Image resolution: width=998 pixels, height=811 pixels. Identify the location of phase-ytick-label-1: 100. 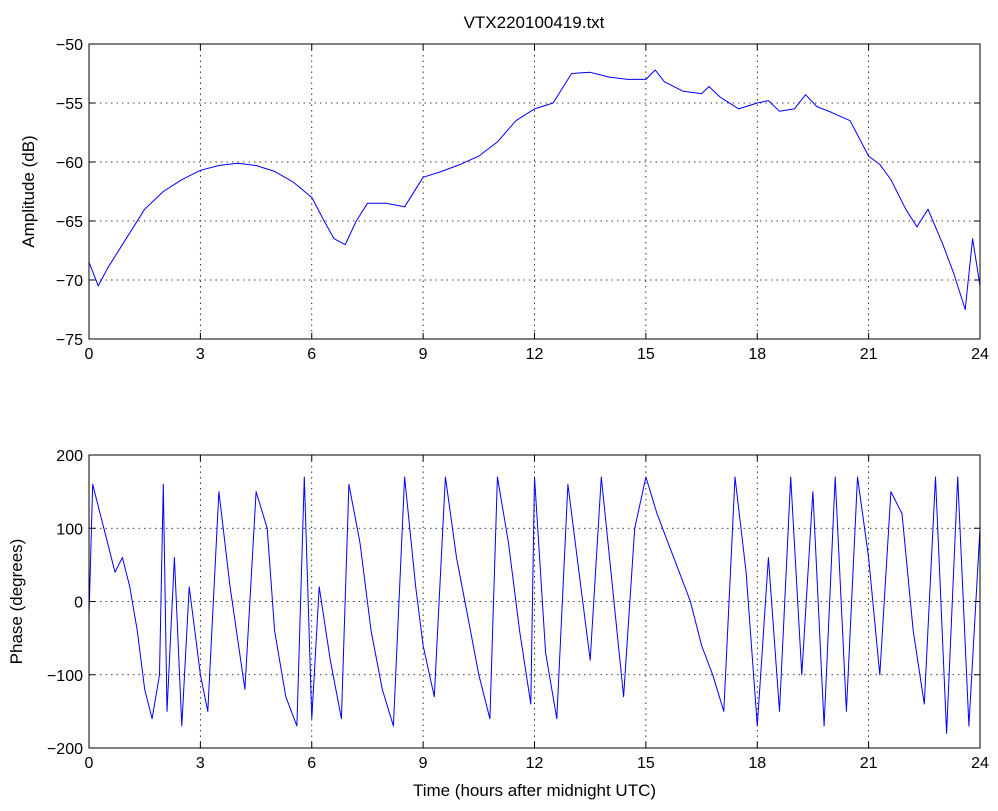
(69, 529).